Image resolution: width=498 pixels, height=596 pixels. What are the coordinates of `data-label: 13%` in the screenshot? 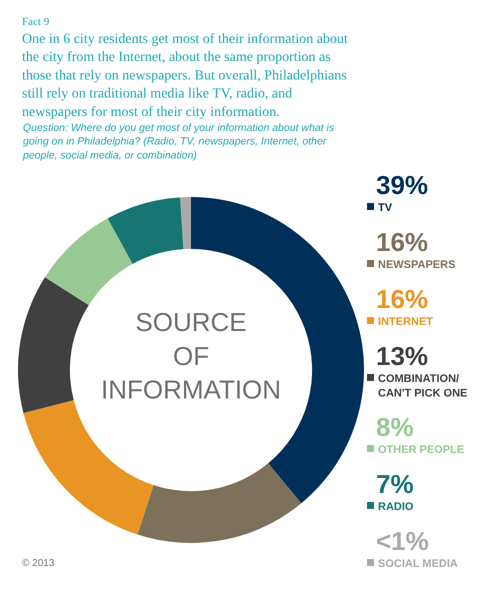 It's located at (402, 356).